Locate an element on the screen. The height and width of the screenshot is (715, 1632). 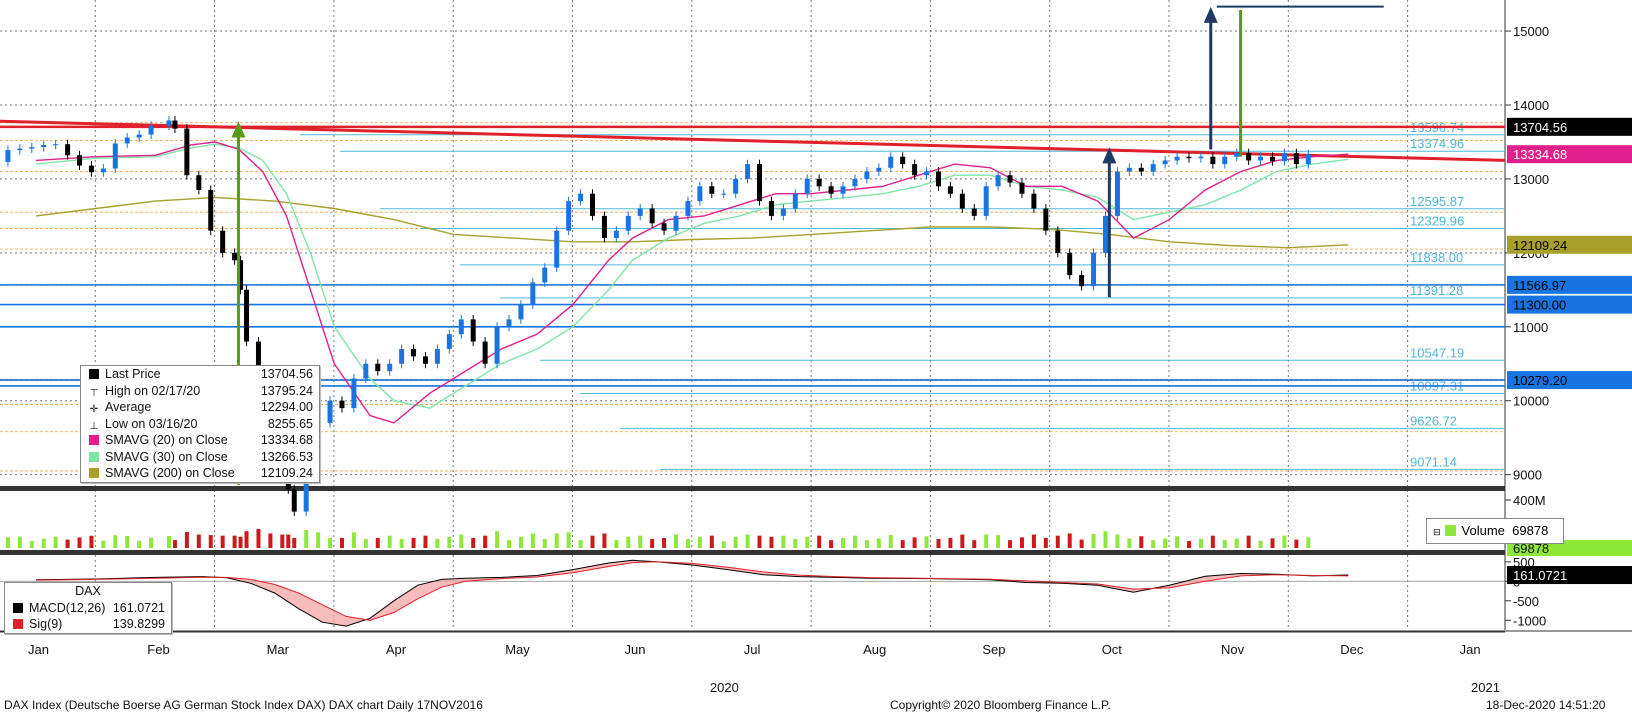
month-label: Dec is located at coordinates (1352, 649).